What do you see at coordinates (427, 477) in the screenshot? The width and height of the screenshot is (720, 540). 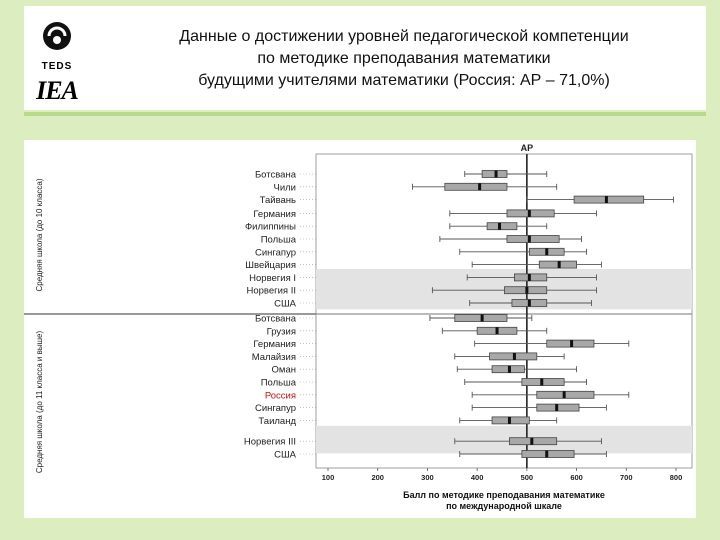 I see `x-tick-label: 300` at bounding box center [427, 477].